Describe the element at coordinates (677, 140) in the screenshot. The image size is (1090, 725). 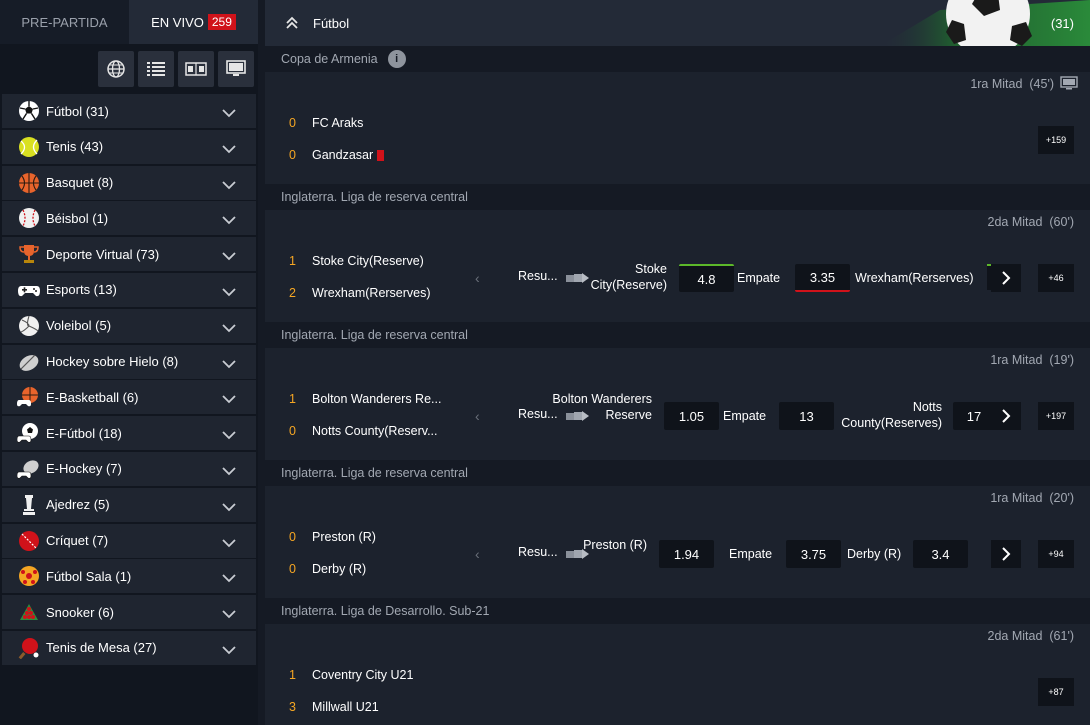
I see `match-row: 0 FC Araks 0 Gandzasar +159` at that location.